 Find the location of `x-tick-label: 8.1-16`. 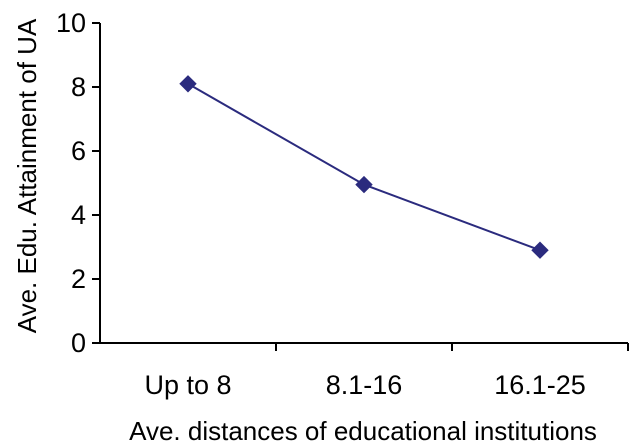

x-tick-label: 8.1-16 is located at coordinates (364, 385).